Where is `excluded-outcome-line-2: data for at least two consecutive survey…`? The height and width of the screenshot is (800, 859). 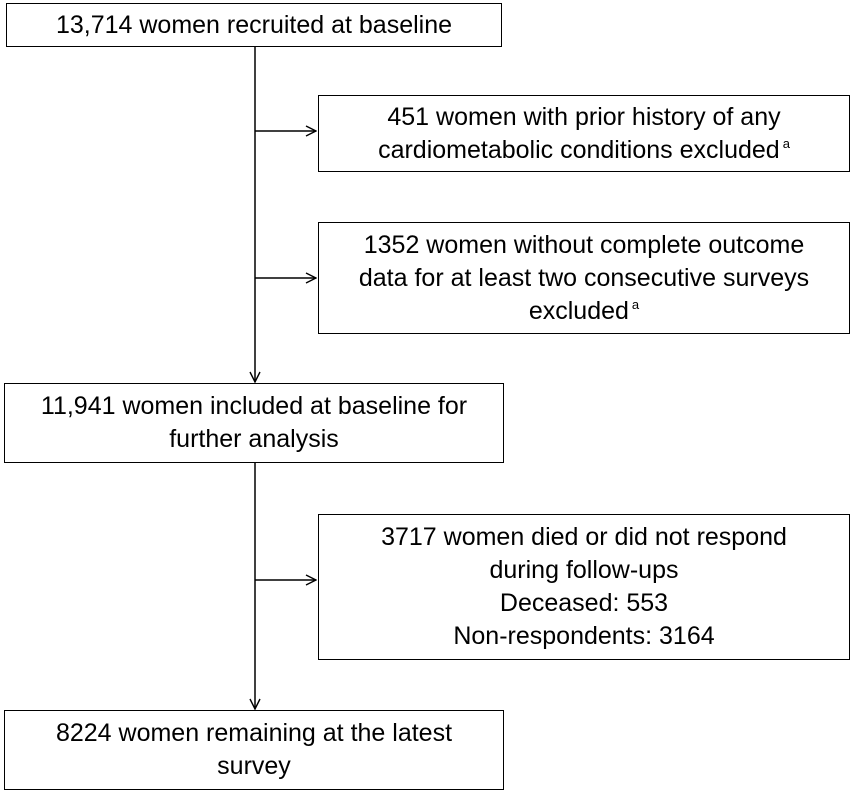
excluded-outcome-line-2: data for at least two consecutive survey… is located at coordinates (584, 277).